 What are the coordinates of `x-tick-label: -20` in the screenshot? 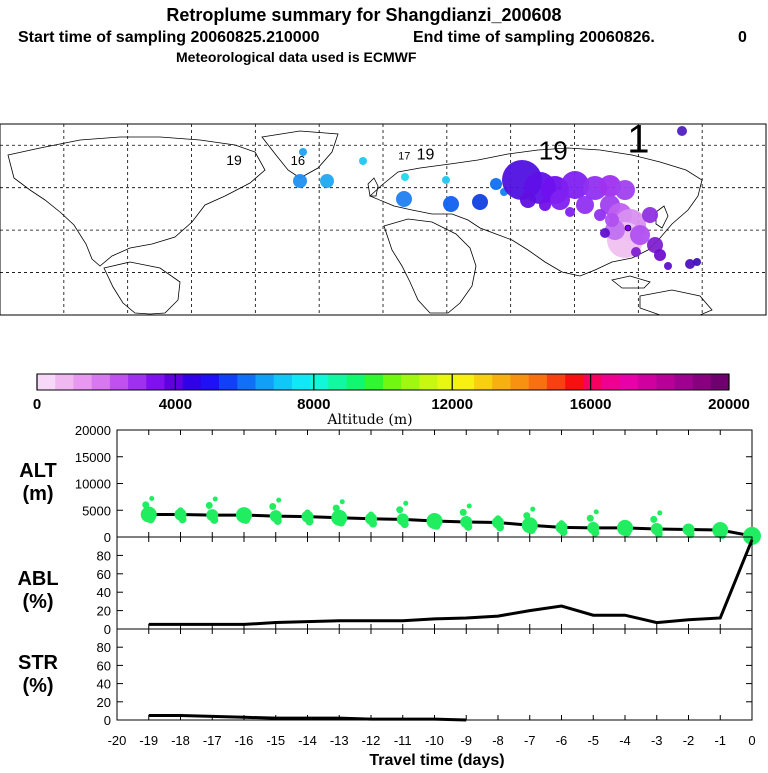 It's located at (117, 740).